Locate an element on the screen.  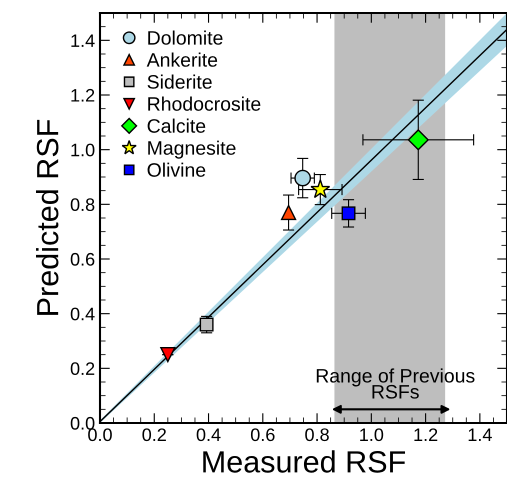
y-tick-label: 0.6 is located at coordinates (82, 259).